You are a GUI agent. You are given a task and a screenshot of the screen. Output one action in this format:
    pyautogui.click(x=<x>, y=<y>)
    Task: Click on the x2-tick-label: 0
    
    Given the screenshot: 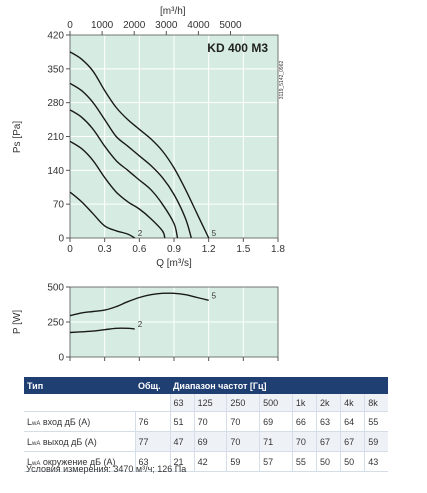 What is the action you would take?
    pyautogui.click(x=70, y=25)
    